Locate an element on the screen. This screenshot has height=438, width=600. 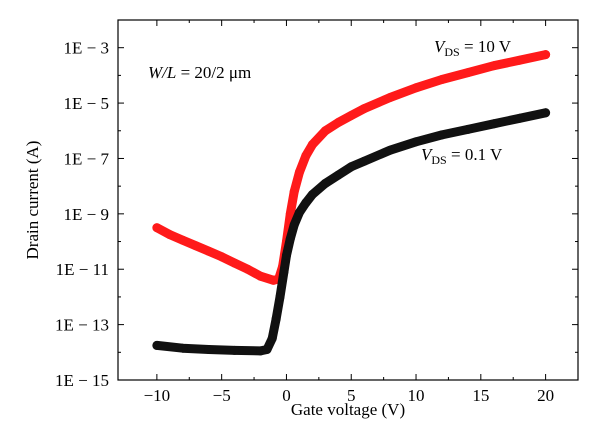
annotation-vds-0p1v: VDS = 0.1 V is located at coordinates (462, 156).